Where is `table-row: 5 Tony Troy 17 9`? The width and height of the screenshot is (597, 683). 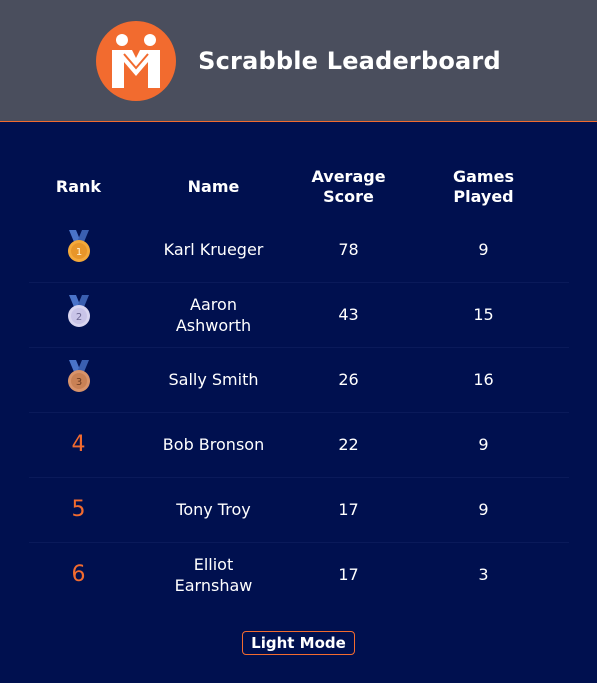 table-row: 5 Tony Troy 17 9 is located at coordinates (299, 509).